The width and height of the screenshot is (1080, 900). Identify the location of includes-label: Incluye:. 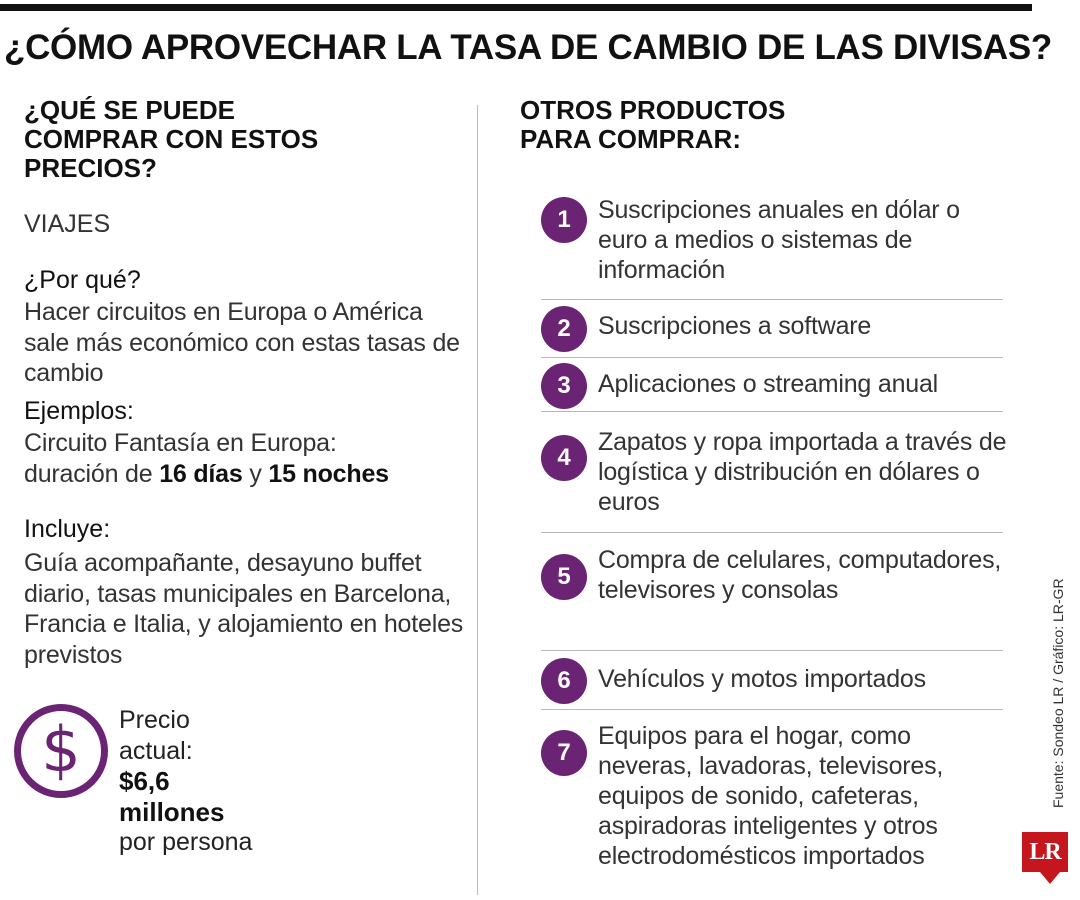
(67, 529).